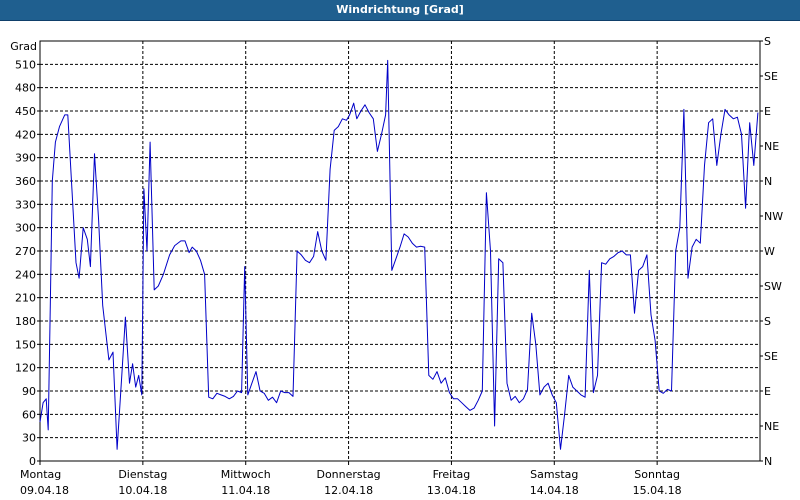  I want to click on y-tick-label: 180, so click(25, 321).